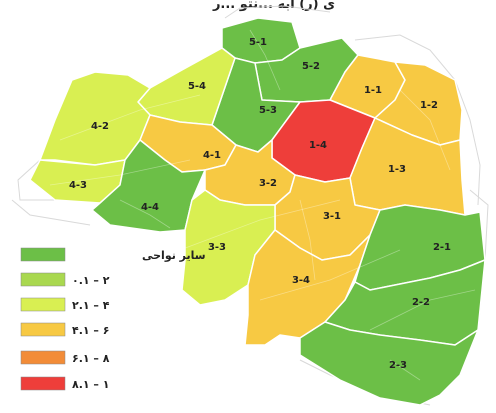 The width and height of the screenshot is (496, 413). I want to click on district-label: 5-4, so click(197, 86).